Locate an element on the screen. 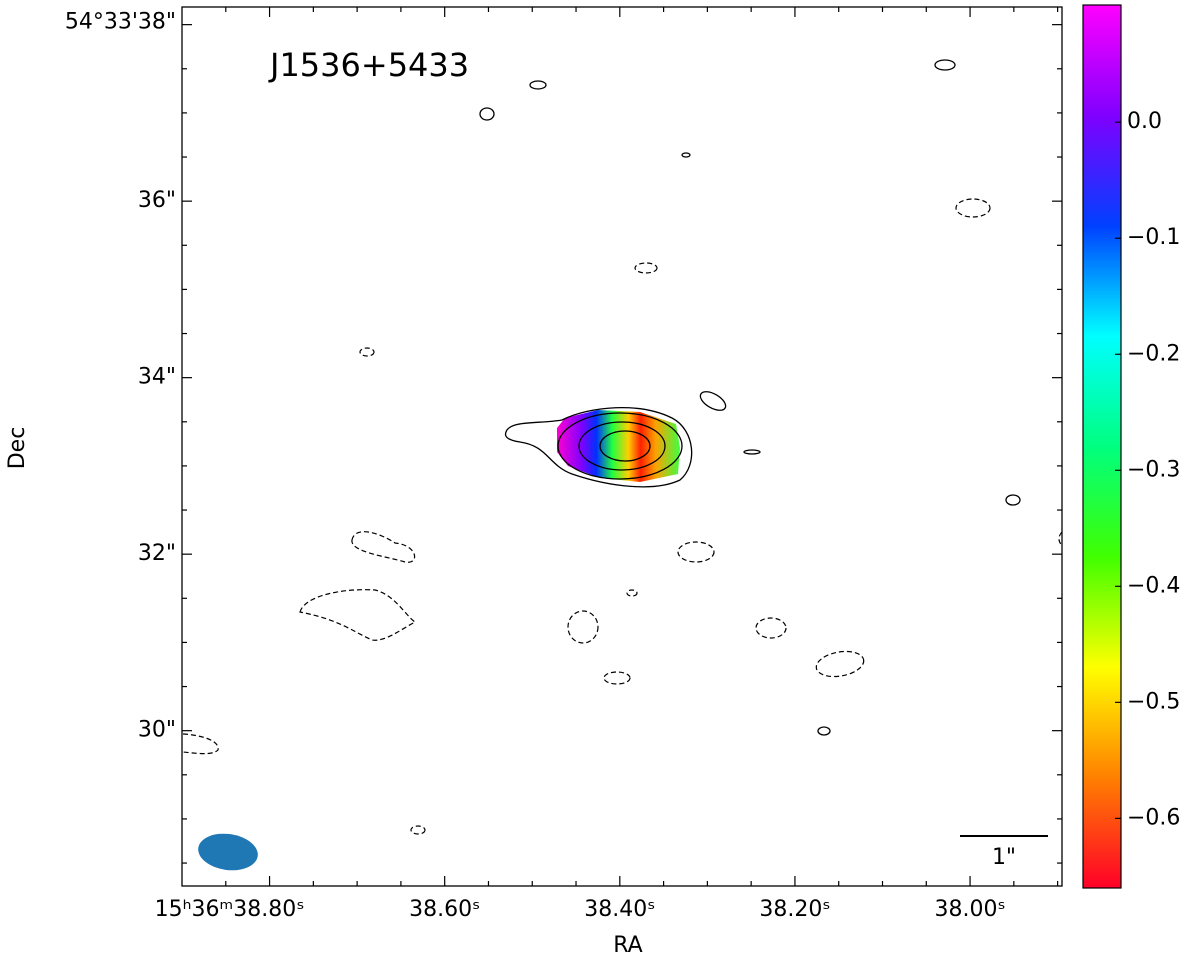 The image size is (1200, 963). colorbar-tick-label: −0.1 is located at coordinates (1153, 237).